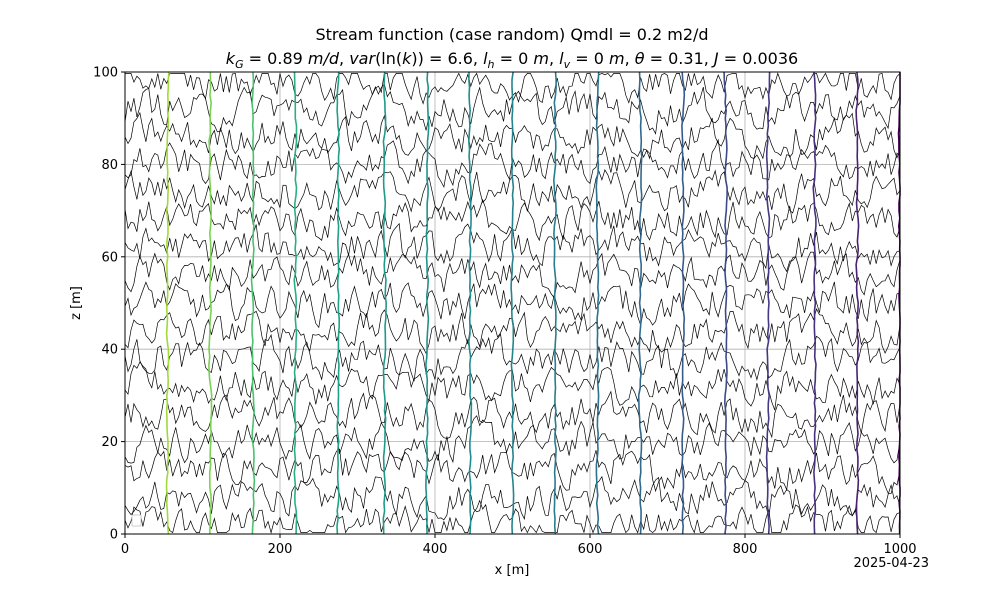  I want to click on x-tick-label: 200, so click(280, 549).